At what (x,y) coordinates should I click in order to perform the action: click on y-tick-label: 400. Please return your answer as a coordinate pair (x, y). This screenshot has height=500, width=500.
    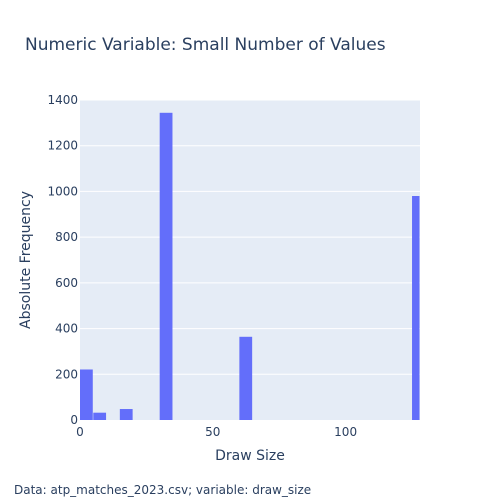
    Looking at the image, I should click on (66, 329).